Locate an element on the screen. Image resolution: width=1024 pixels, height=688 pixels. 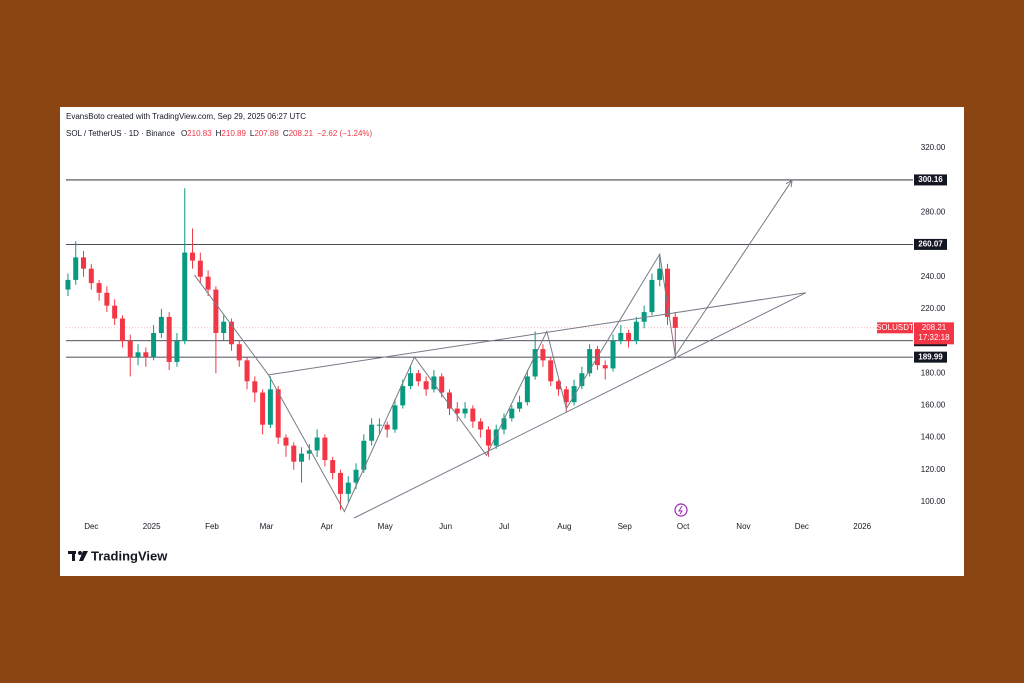
x-tick-label: Oct is located at coordinates (683, 526).